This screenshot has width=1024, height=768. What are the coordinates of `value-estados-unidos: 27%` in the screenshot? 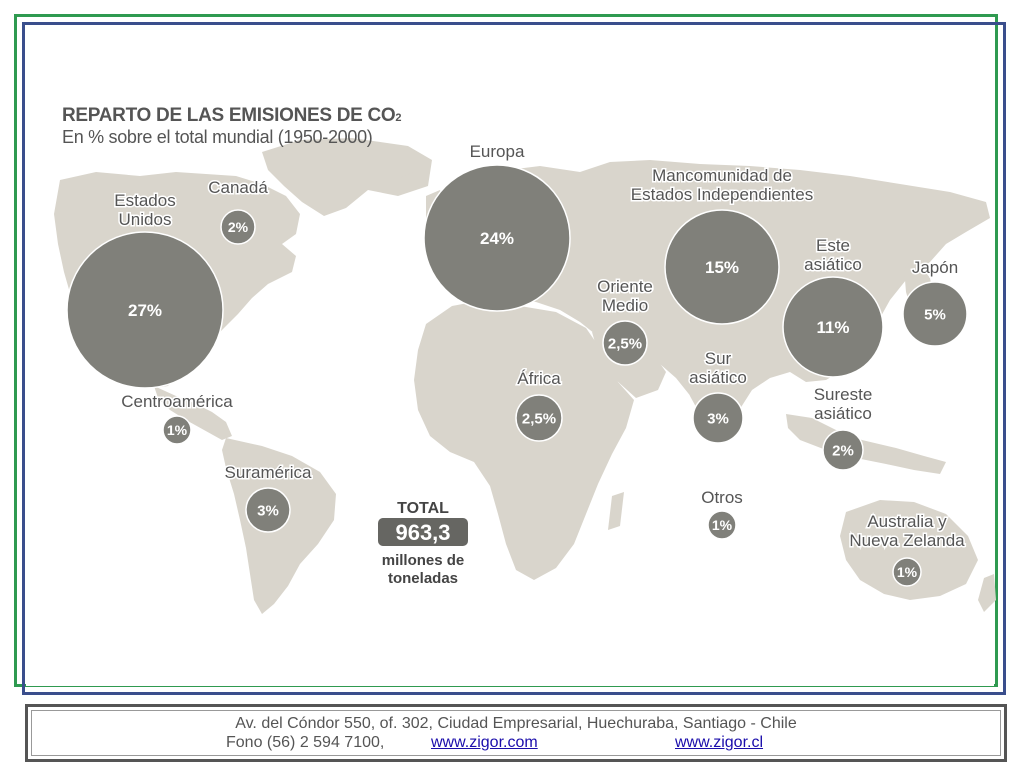 It's located at (145, 310).